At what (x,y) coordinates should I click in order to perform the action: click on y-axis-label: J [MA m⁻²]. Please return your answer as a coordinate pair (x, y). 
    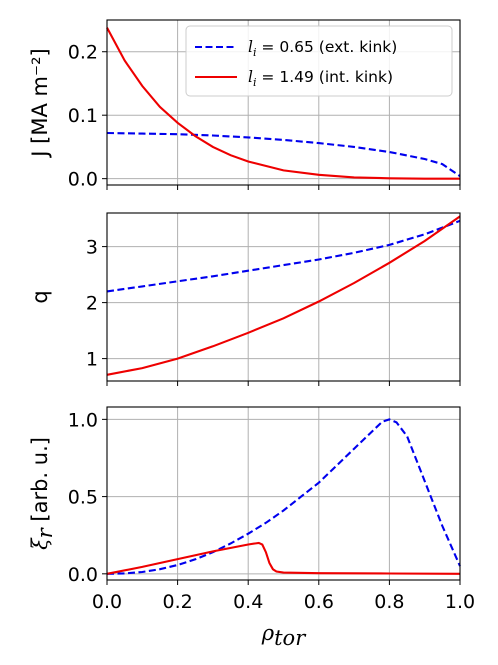
    Looking at the image, I should click on (40, 103).